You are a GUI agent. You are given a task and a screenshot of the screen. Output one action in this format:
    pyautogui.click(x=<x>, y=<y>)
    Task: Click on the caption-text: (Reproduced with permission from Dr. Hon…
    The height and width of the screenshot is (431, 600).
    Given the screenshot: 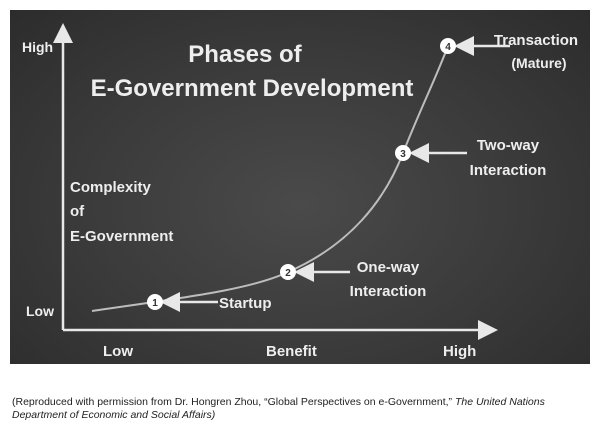 What is the action you would take?
    pyautogui.click(x=233, y=402)
    